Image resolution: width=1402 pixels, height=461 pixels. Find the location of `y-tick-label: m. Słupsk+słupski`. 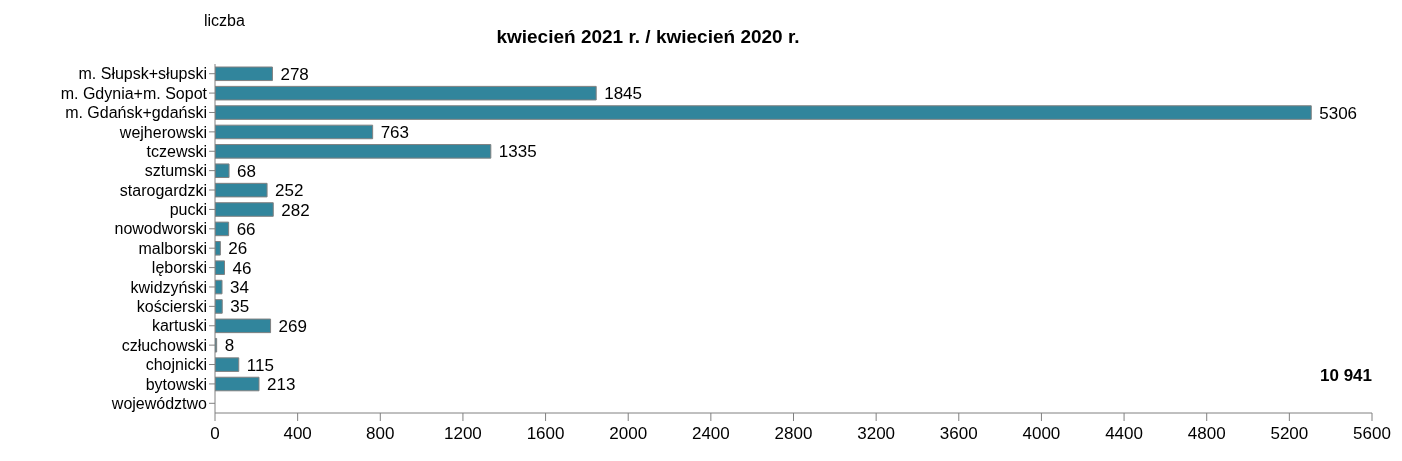

y-tick-label: m. Słupsk+słupski is located at coordinates (142, 74).